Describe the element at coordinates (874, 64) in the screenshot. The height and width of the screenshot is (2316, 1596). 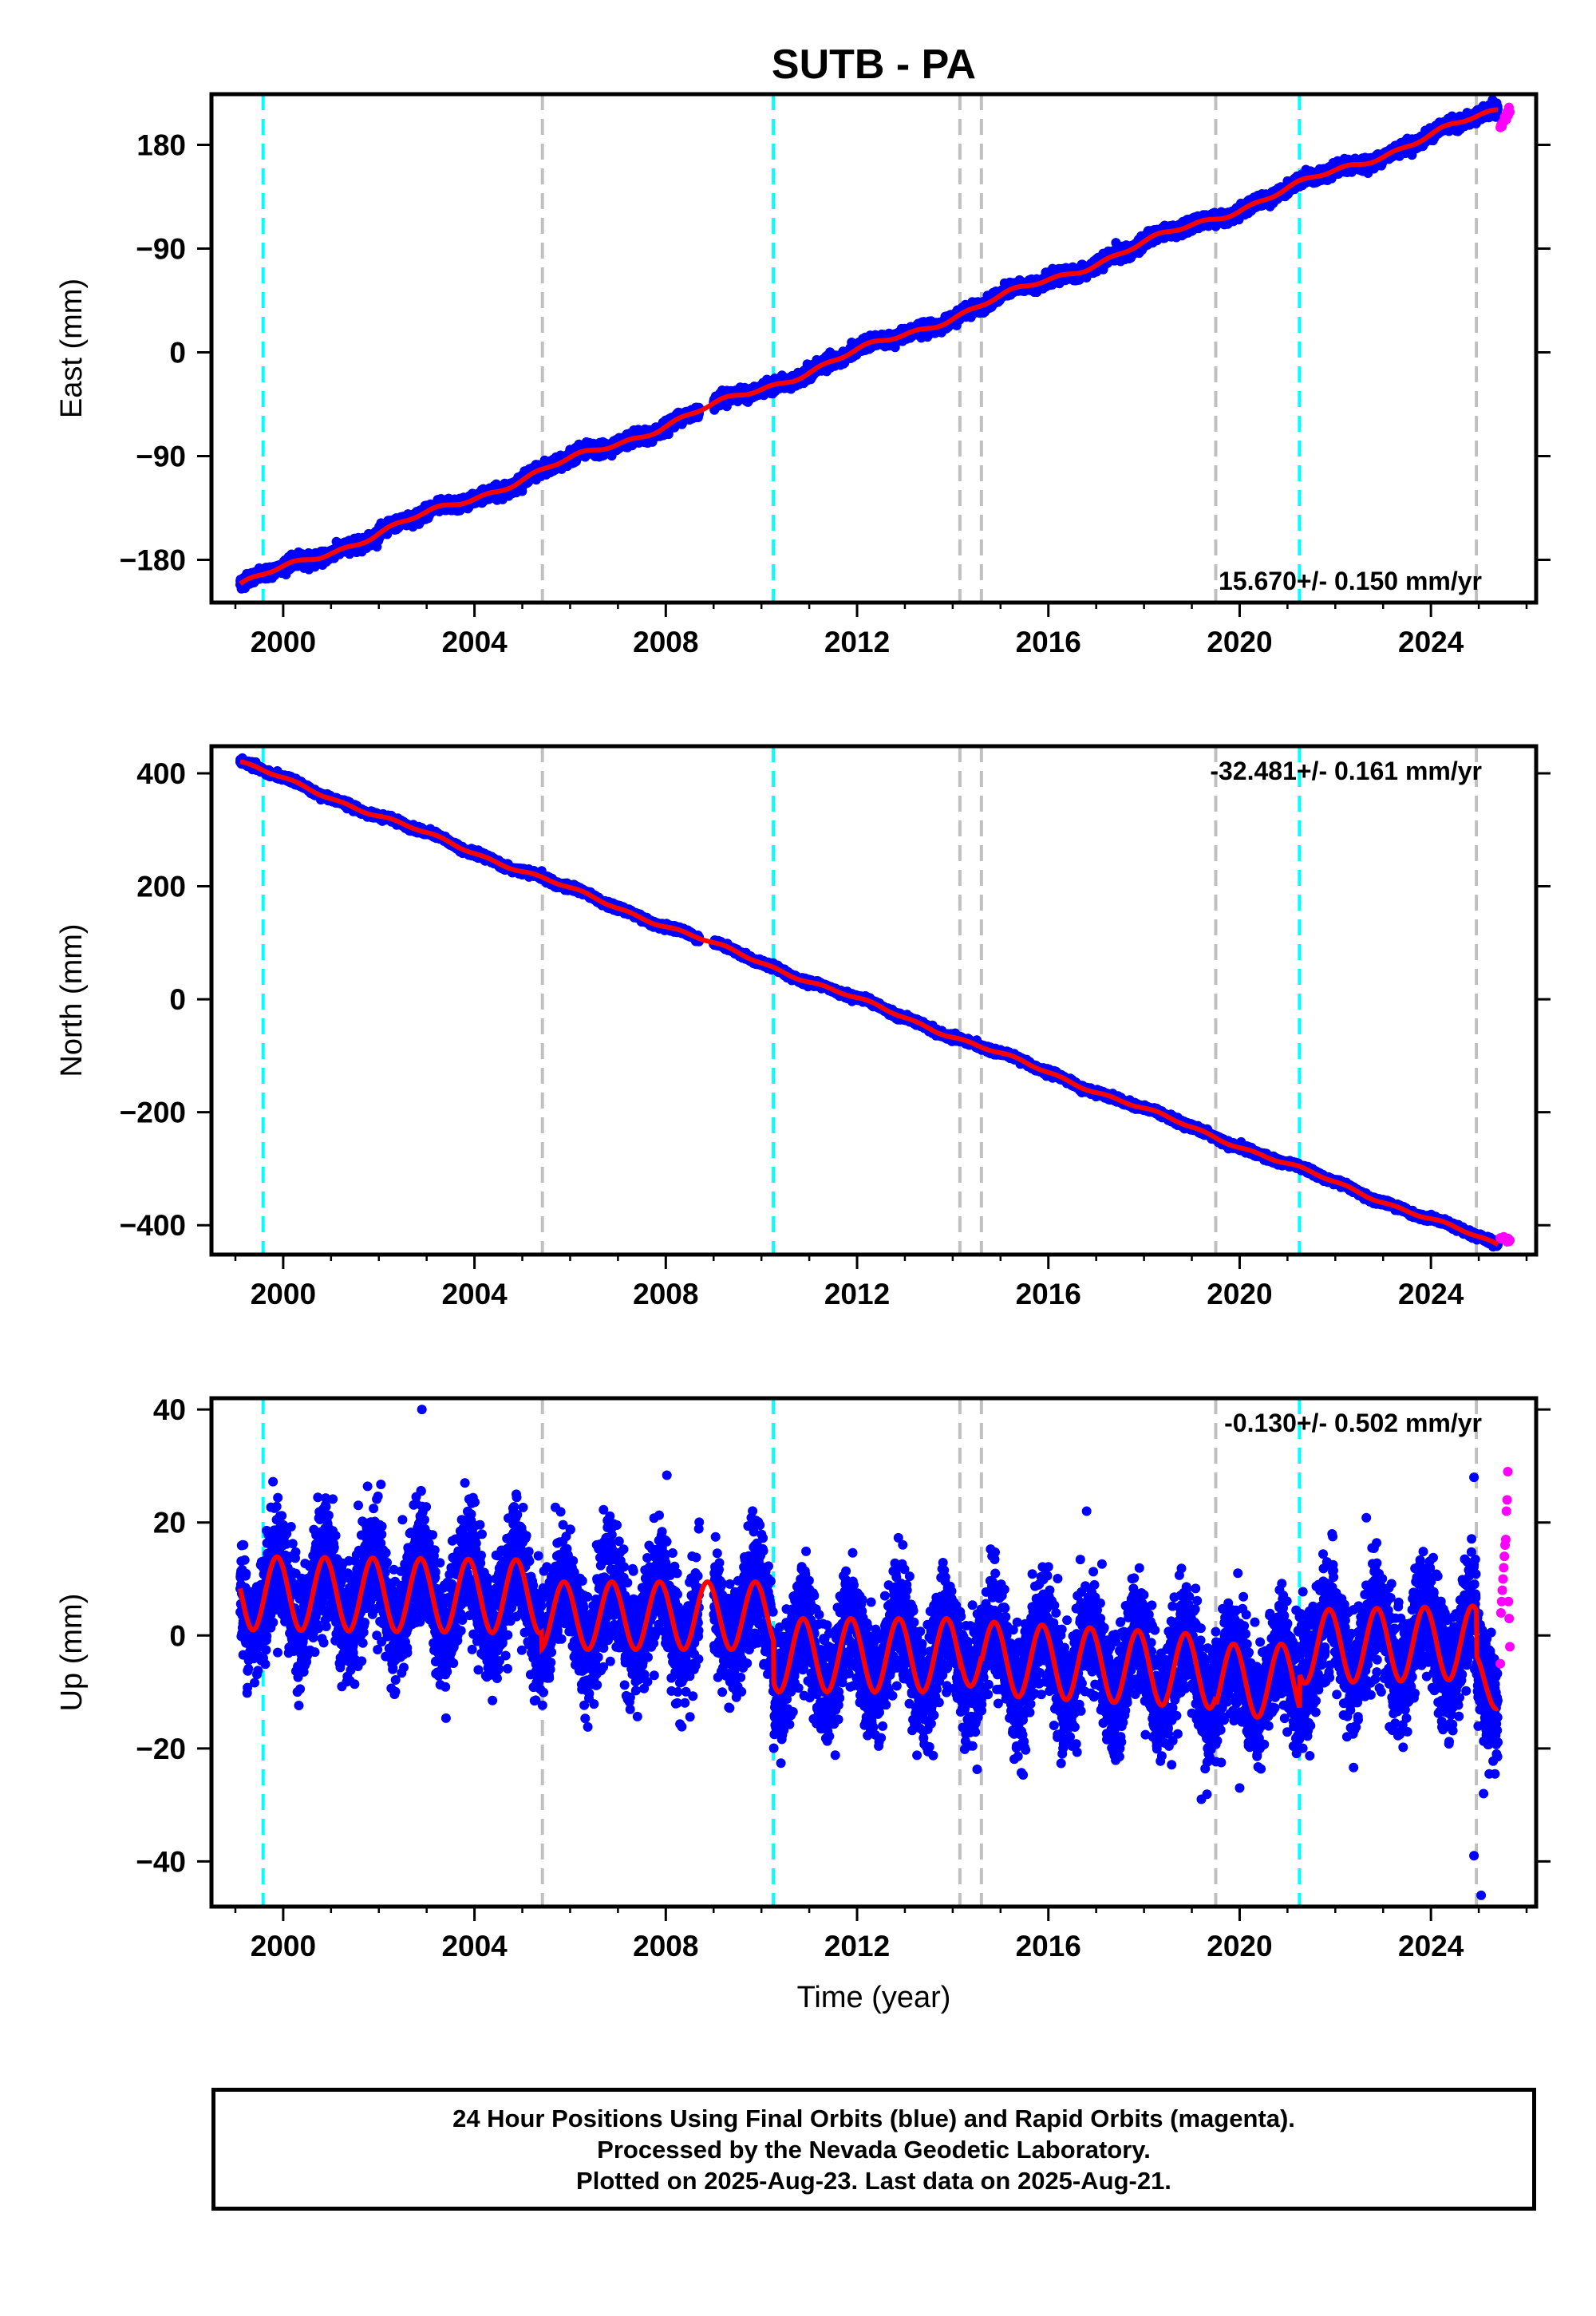
I see `chart-title: SUTB - PA` at that location.